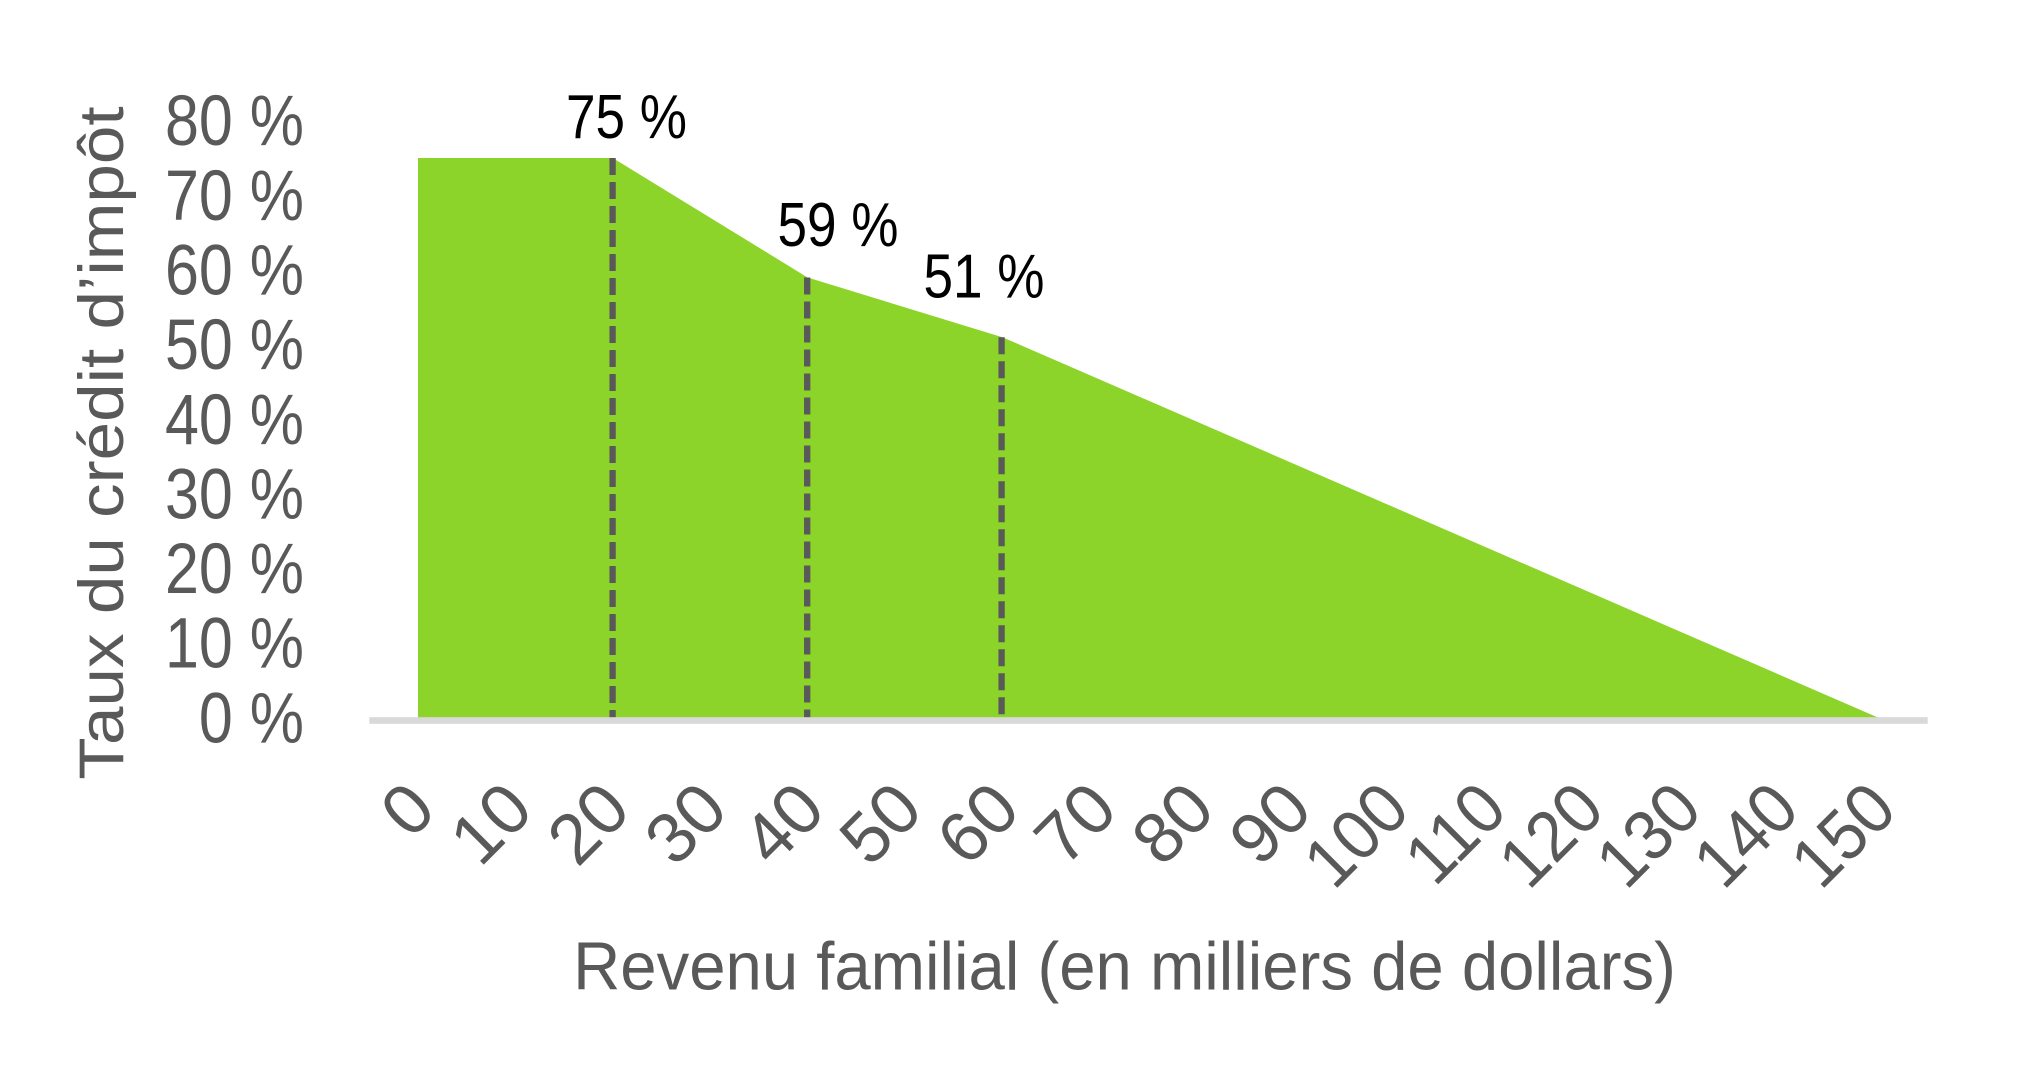 The height and width of the screenshot is (1075, 2028). Describe the element at coordinates (626, 117) in the screenshot. I see `svg-text: 75 %` at that location.